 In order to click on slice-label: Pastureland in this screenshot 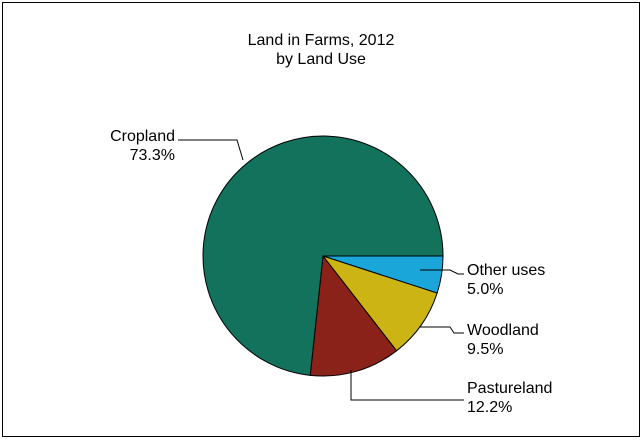, I will do `click(509, 388)`.